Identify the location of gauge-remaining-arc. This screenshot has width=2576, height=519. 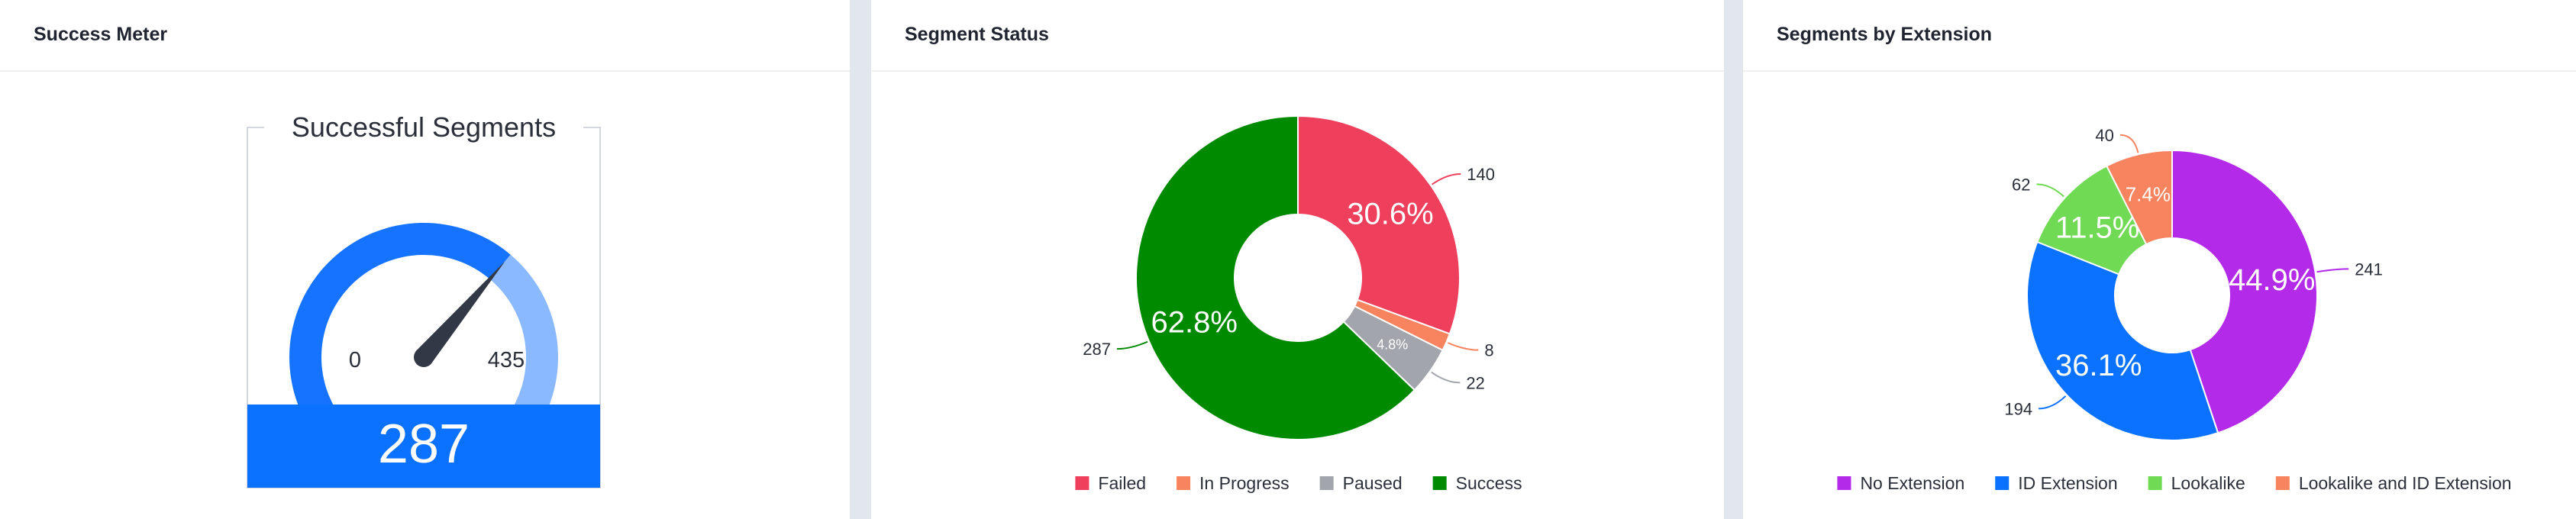
(523, 345).